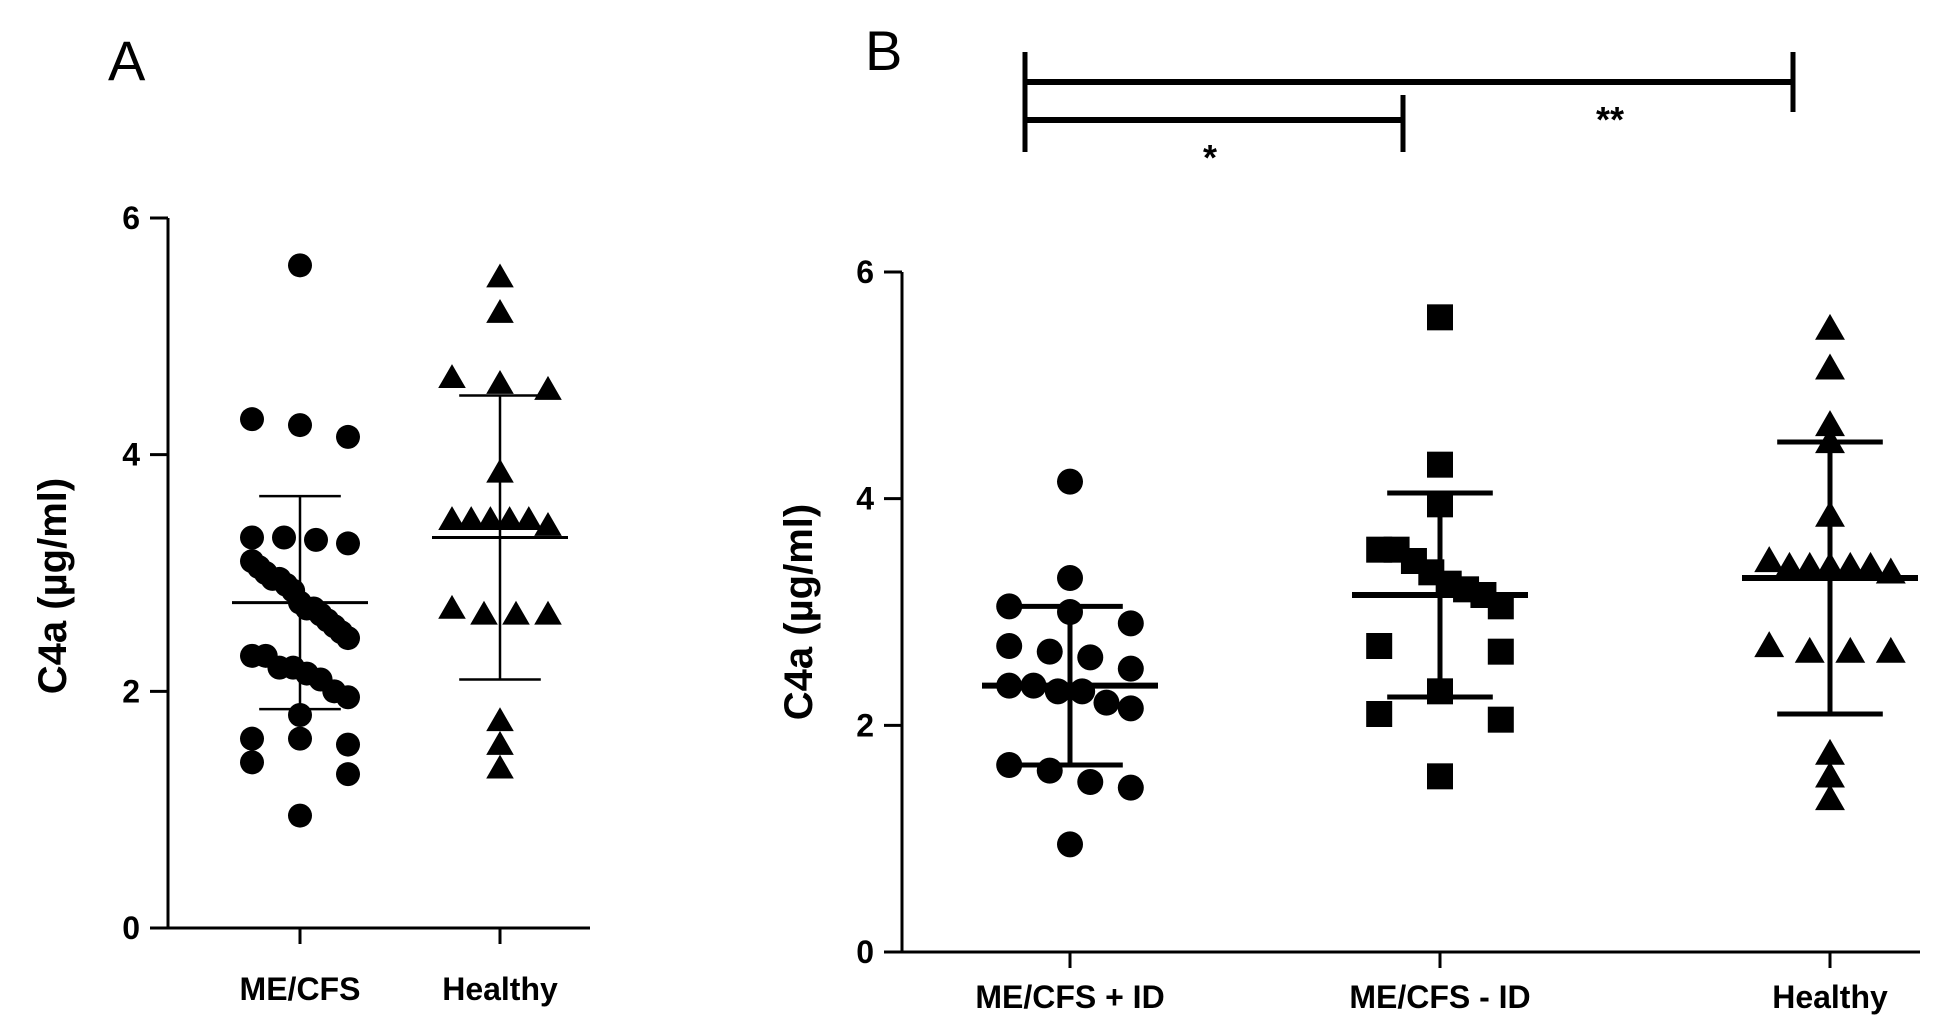 Image resolution: width=1947 pixels, height=1030 pixels. Describe the element at coordinates (1439, 997) in the screenshot. I see `panel-b-category-label: ME/CFS - ID` at that location.